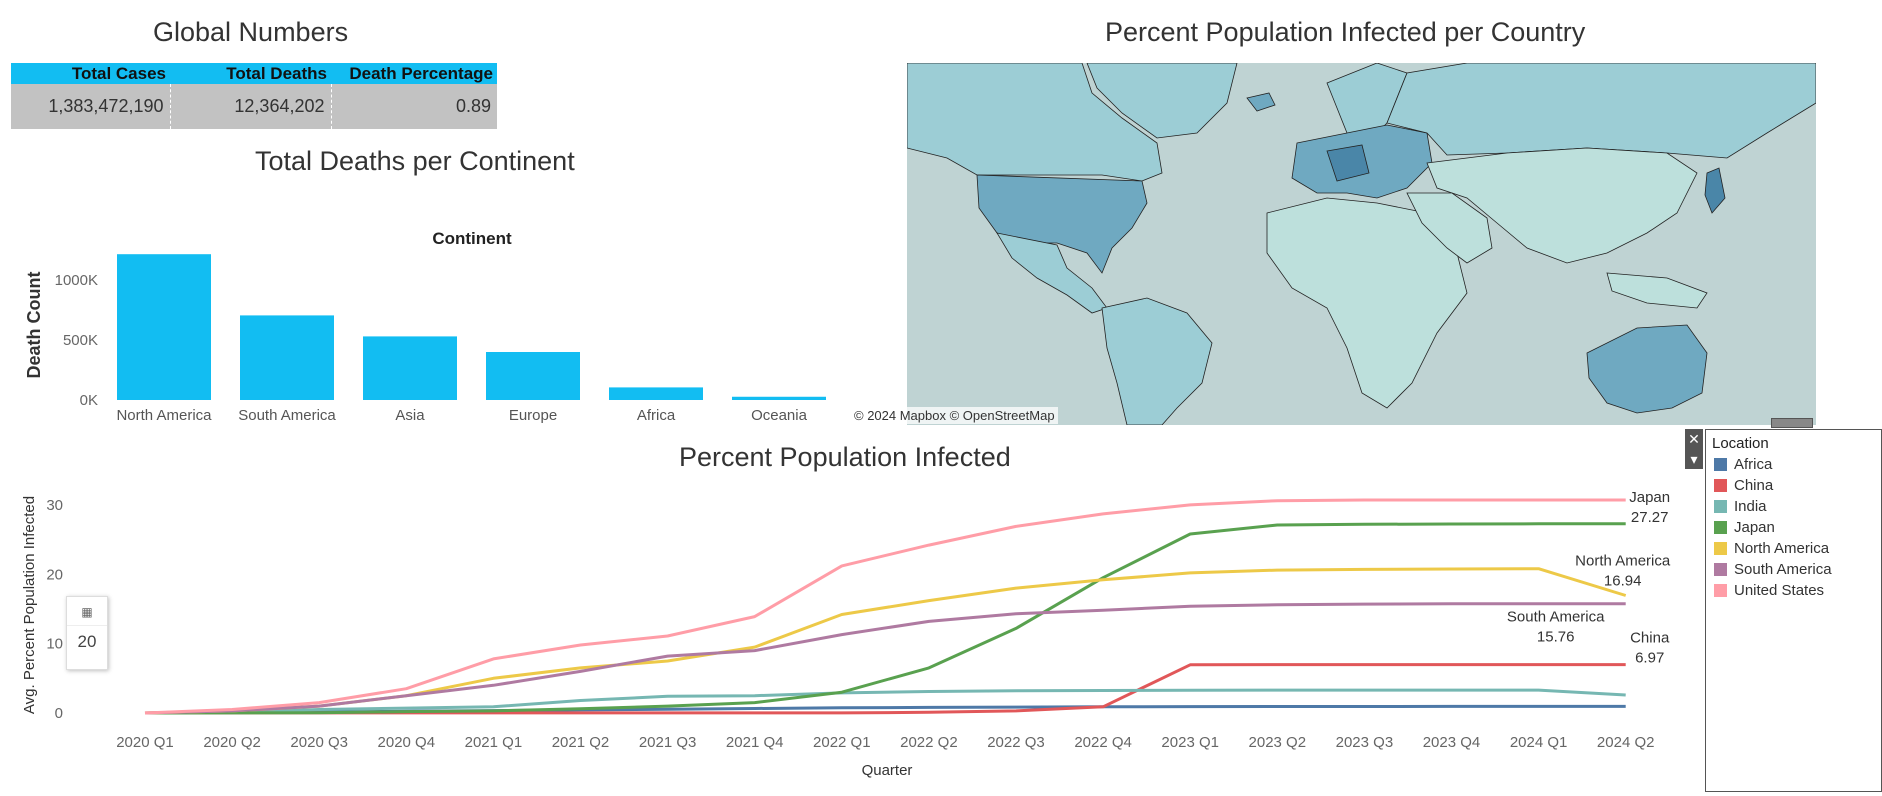 The width and height of the screenshot is (1882, 796). What do you see at coordinates (1649, 658) in the screenshot?
I see `end-label-value: 6.97` at bounding box center [1649, 658].